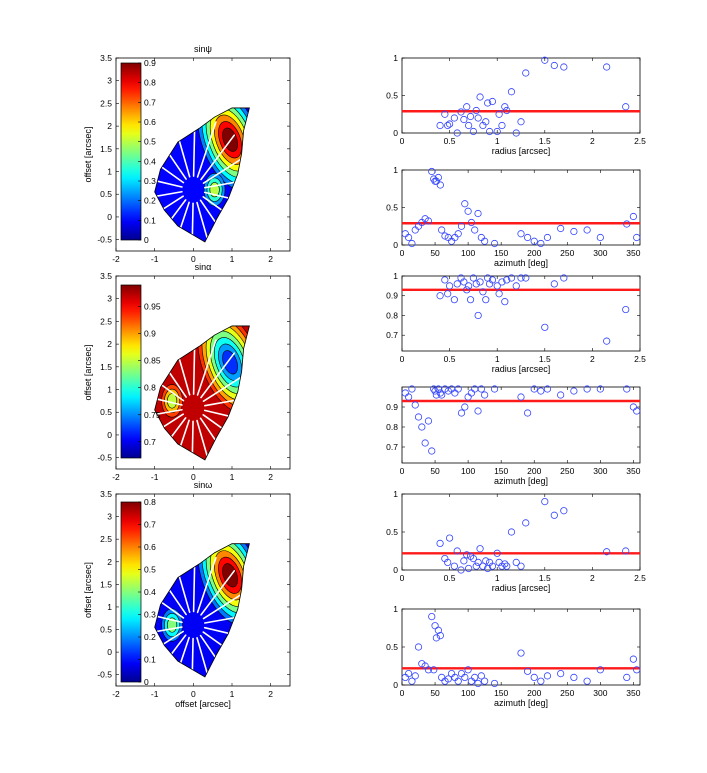 This screenshot has width=707, height=773. What do you see at coordinates (150, 502) in the screenshot?
I see `colorbar-tick-label: 0.8` at bounding box center [150, 502].